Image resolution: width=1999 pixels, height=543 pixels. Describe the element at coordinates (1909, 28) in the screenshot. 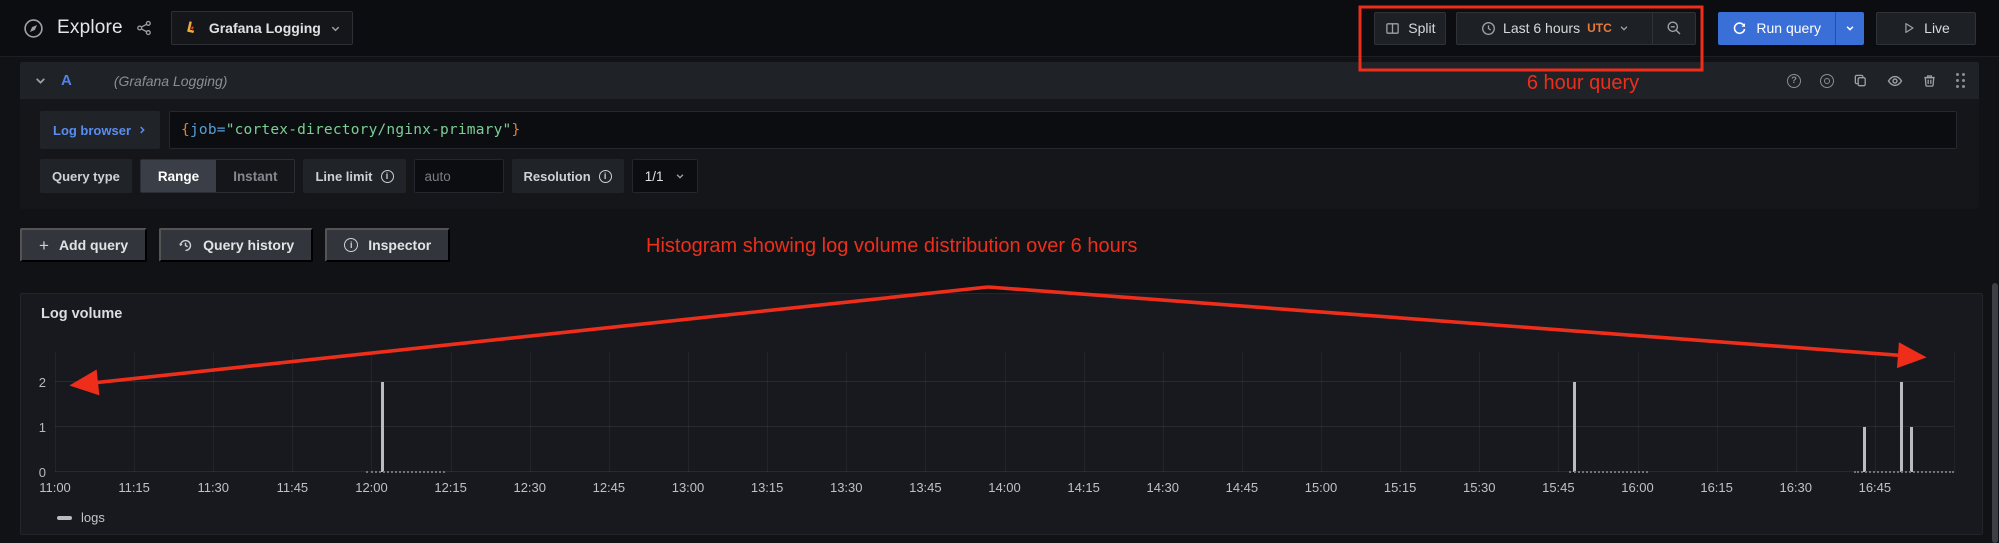

I see `play-icon` at that location.